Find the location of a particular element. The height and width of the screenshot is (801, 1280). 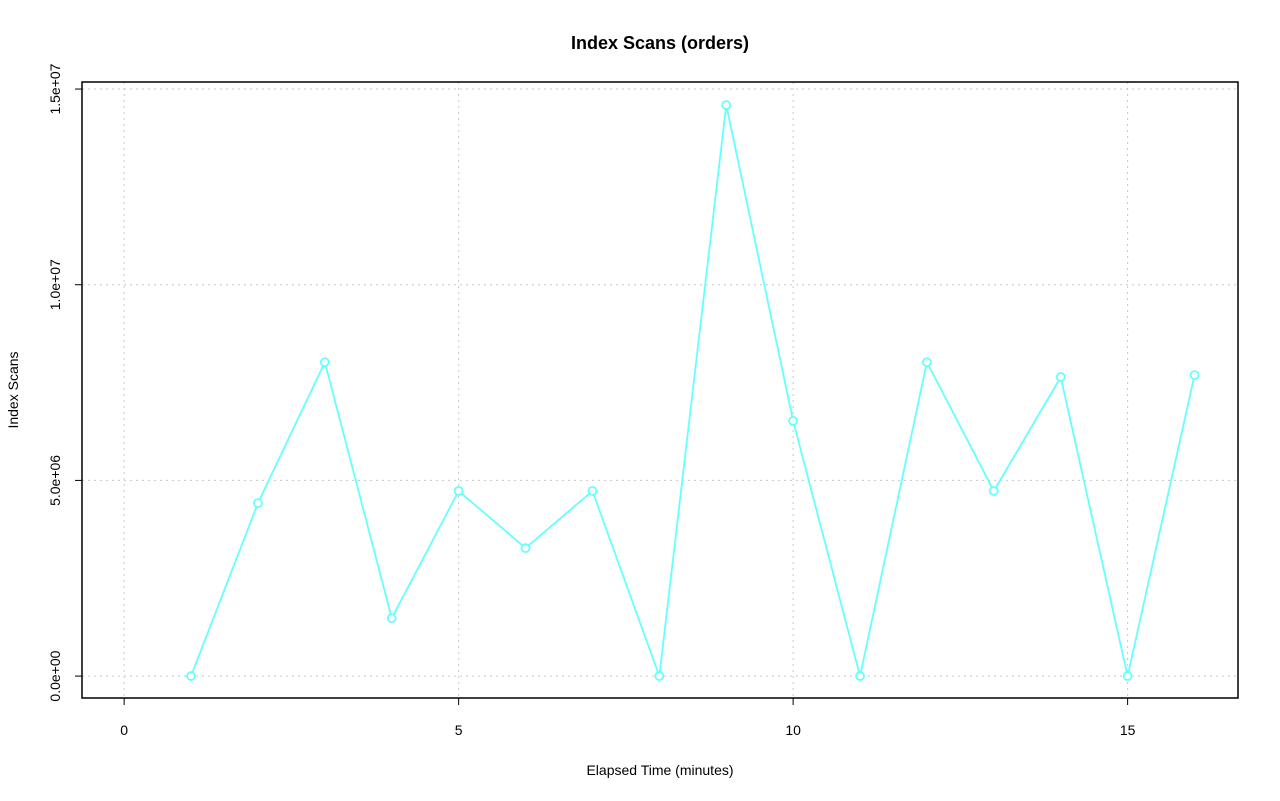

y-tick-label: 1.5e+07 is located at coordinates (55, 88).